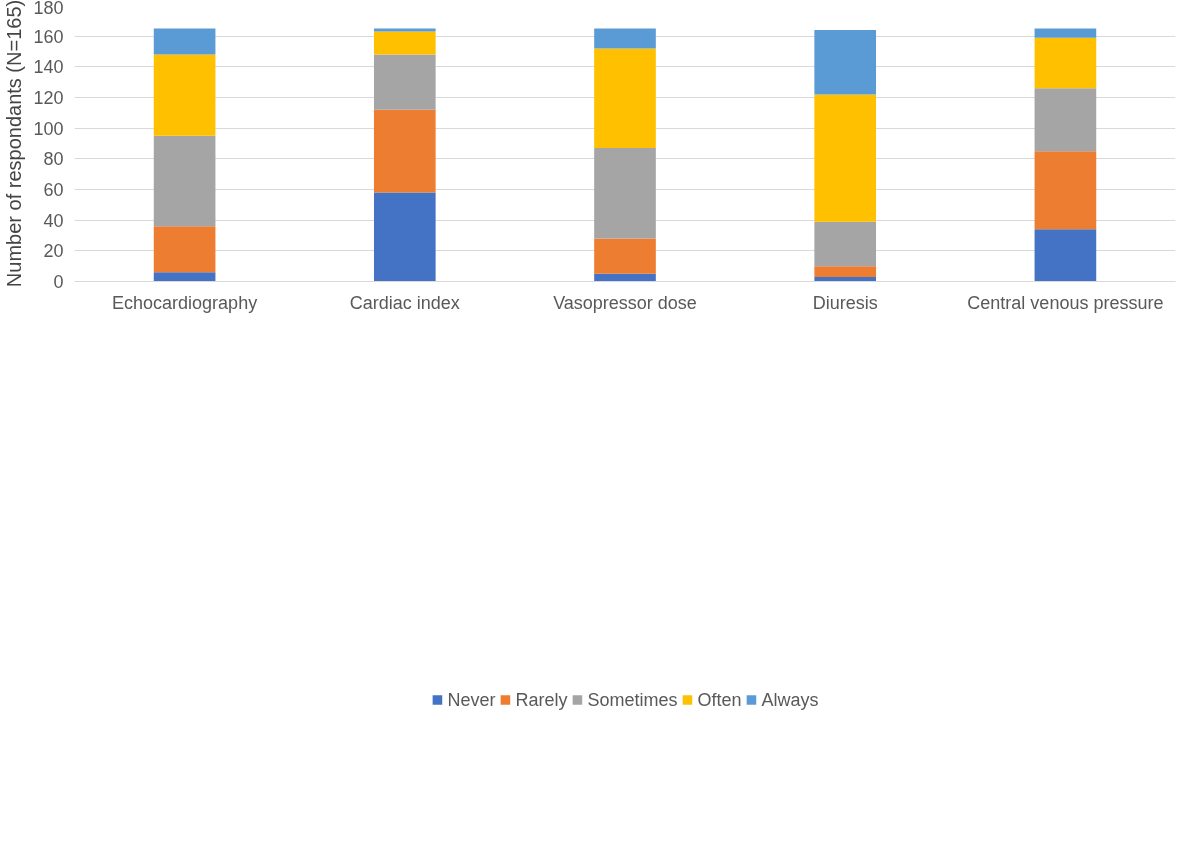  I want to click on x-tick-label: Cardiac index, so click(404, 302).